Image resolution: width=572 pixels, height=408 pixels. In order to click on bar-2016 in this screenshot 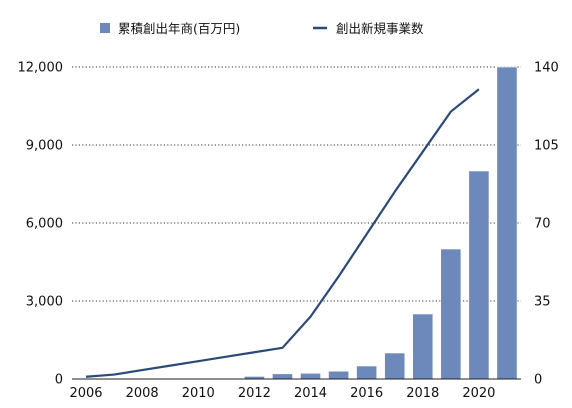, I will do `click(367, 372)`.